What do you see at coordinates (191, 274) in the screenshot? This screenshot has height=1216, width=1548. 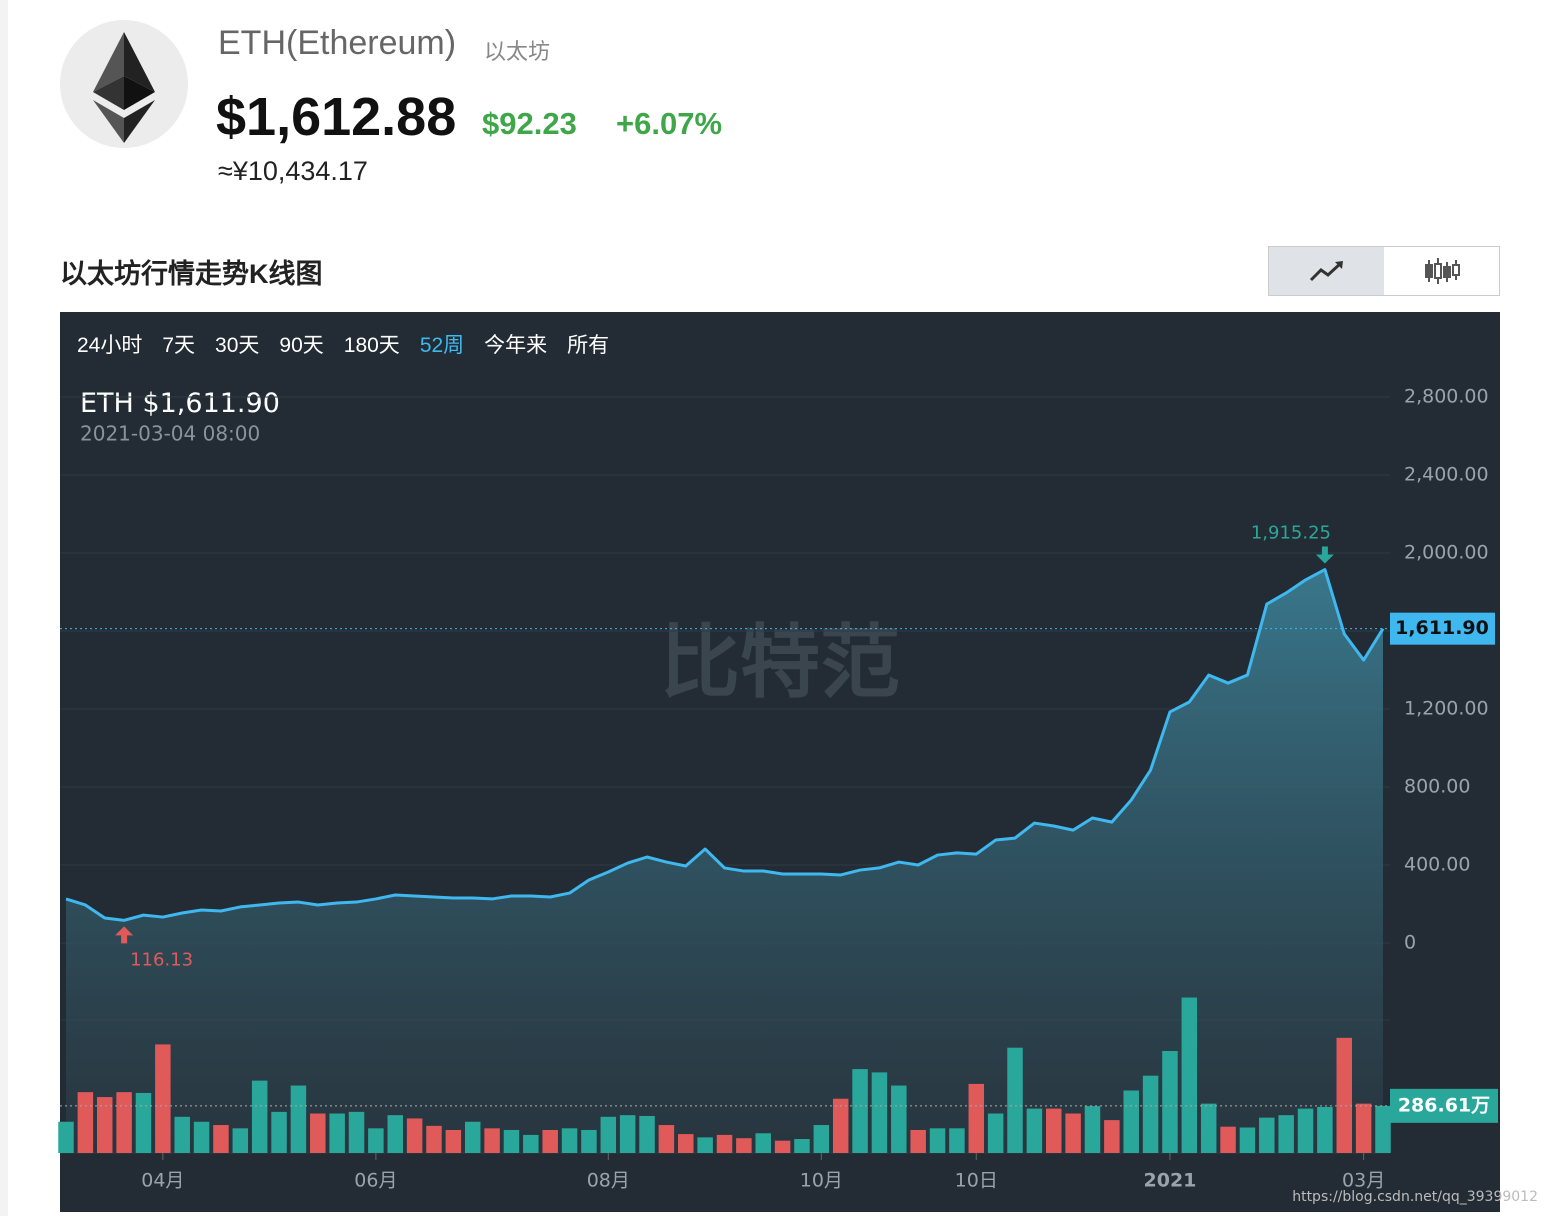 I see `section-title: 以太坊行情走势K线图` at bounding box center [191, 274].